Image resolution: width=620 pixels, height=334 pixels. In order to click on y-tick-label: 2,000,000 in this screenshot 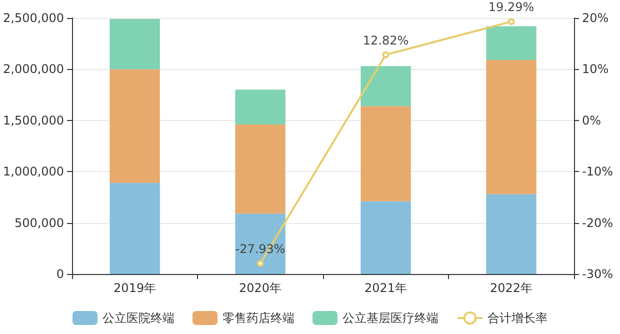, I will do `click(33, 69)`.